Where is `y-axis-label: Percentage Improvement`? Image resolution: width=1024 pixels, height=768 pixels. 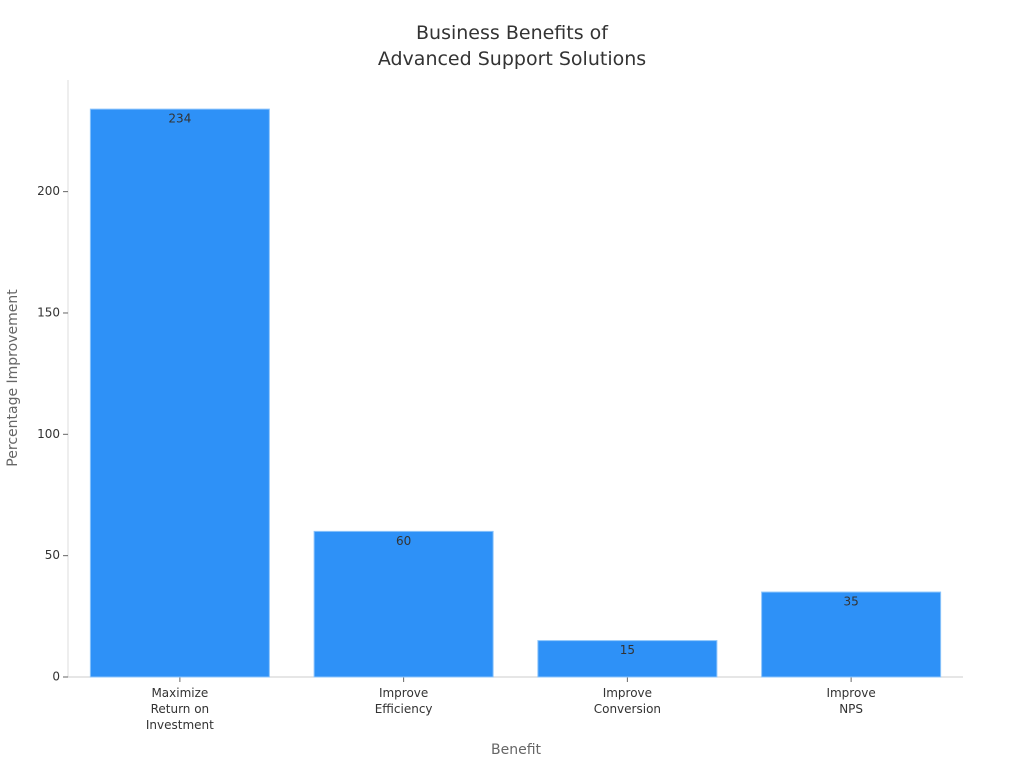 y-axis-label: Percentage Improvement is located at coordinates (13, 378).